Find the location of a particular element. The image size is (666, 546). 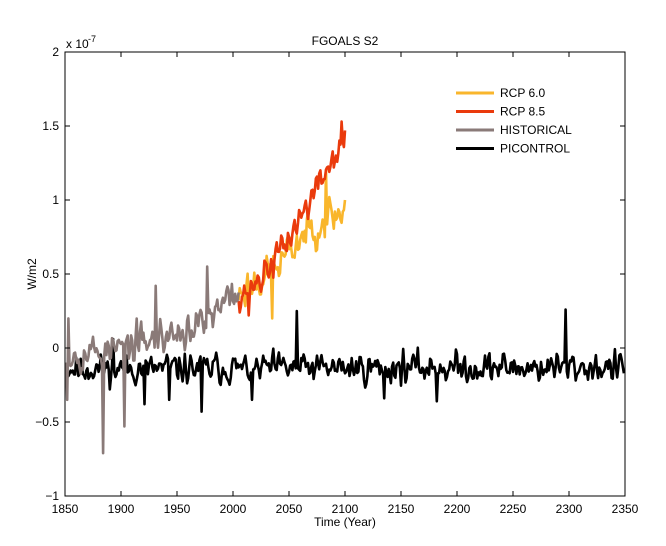

legend: RCP 6.0 RCP 8.5 HISTORICAL PICONTROL is located at coordinates (523, 118).